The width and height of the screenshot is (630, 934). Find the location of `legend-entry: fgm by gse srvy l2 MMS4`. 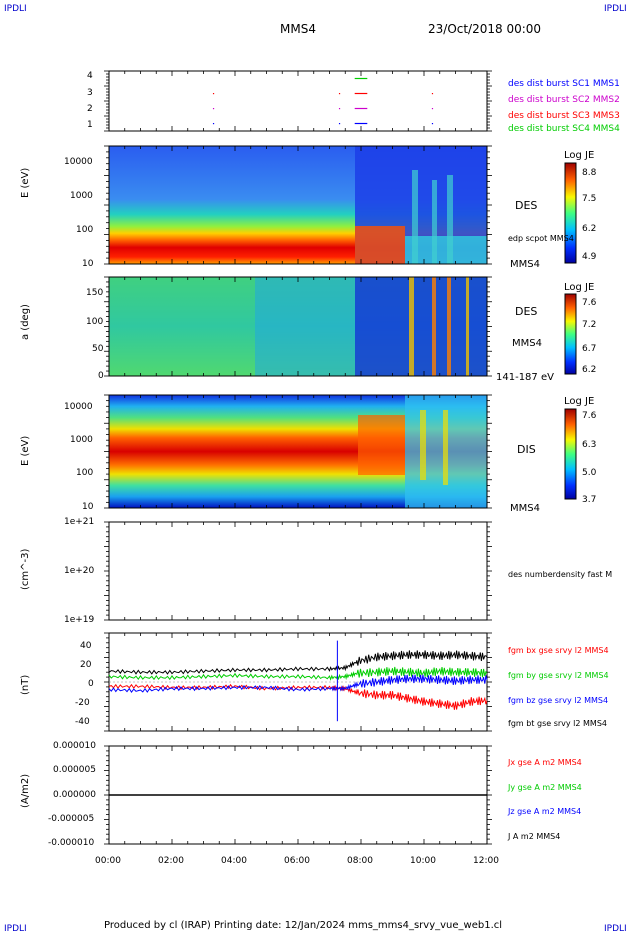

legend-entry: fgm by gse srvy l2 MMS4 is located at coordinates (558, 675).